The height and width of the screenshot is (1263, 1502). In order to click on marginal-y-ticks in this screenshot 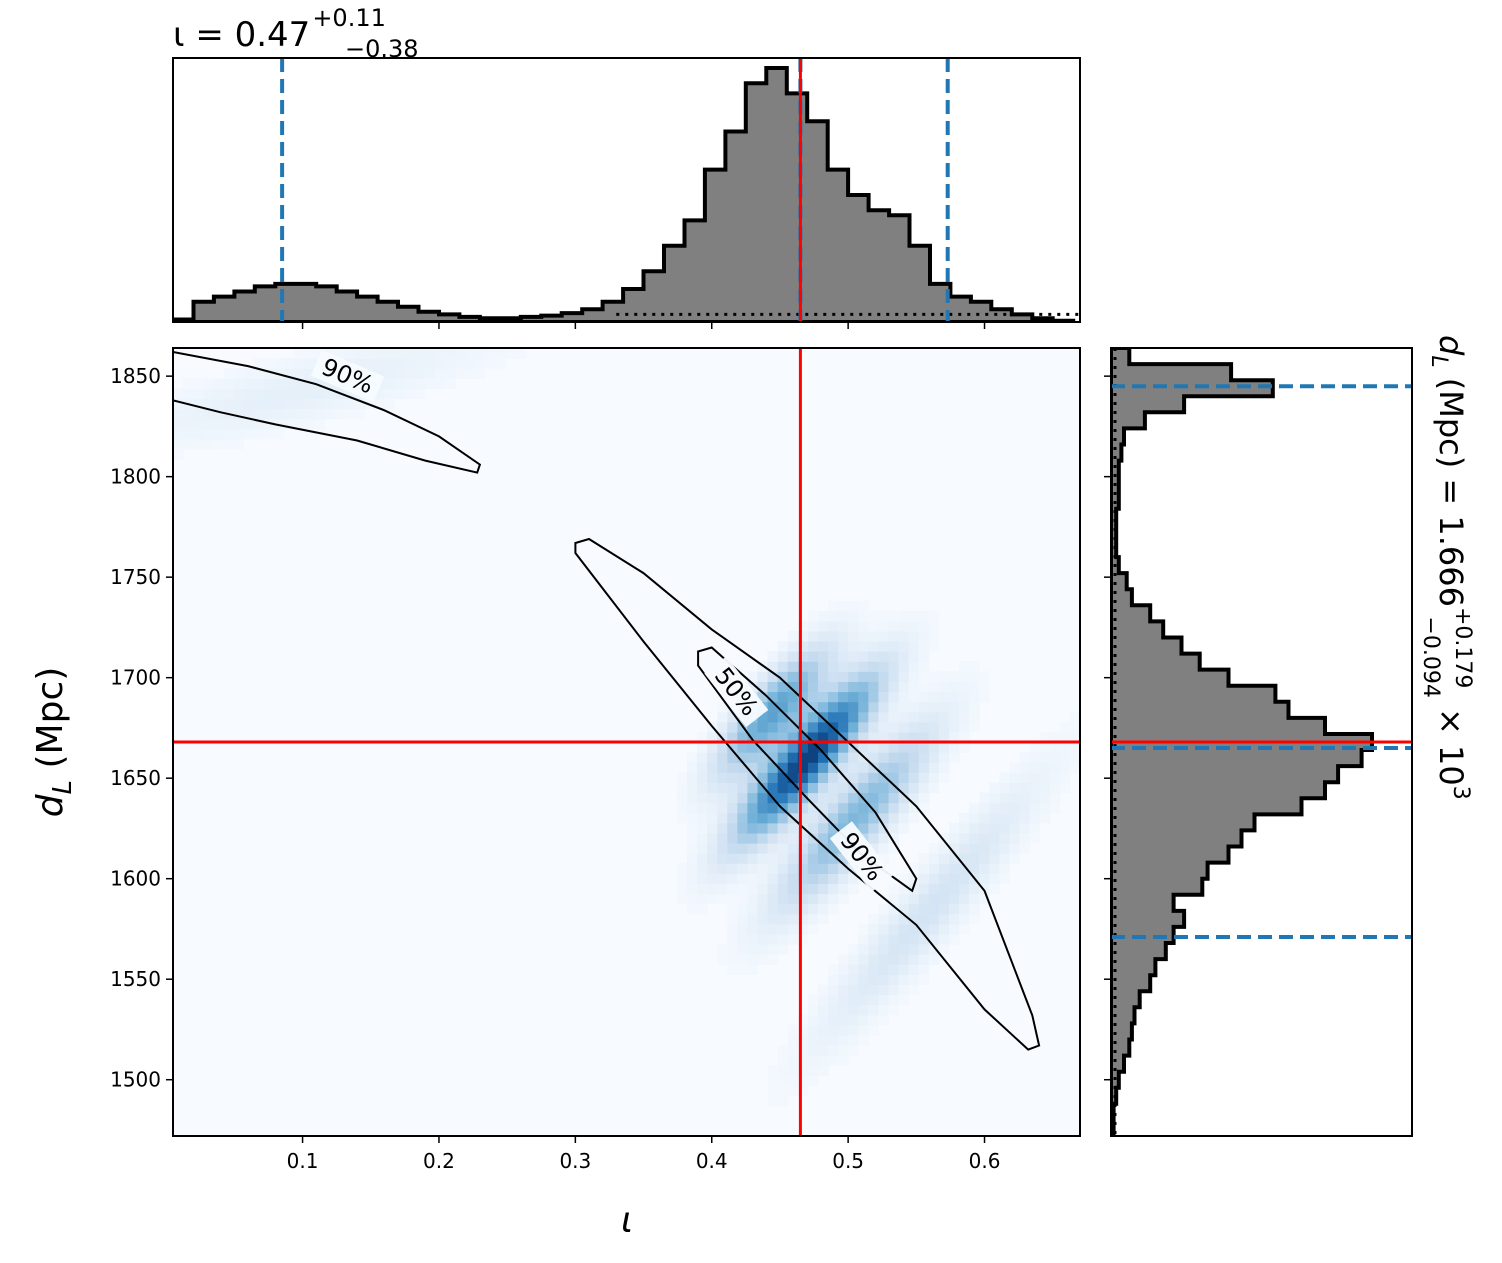, I will do `click(1107, 728)`.